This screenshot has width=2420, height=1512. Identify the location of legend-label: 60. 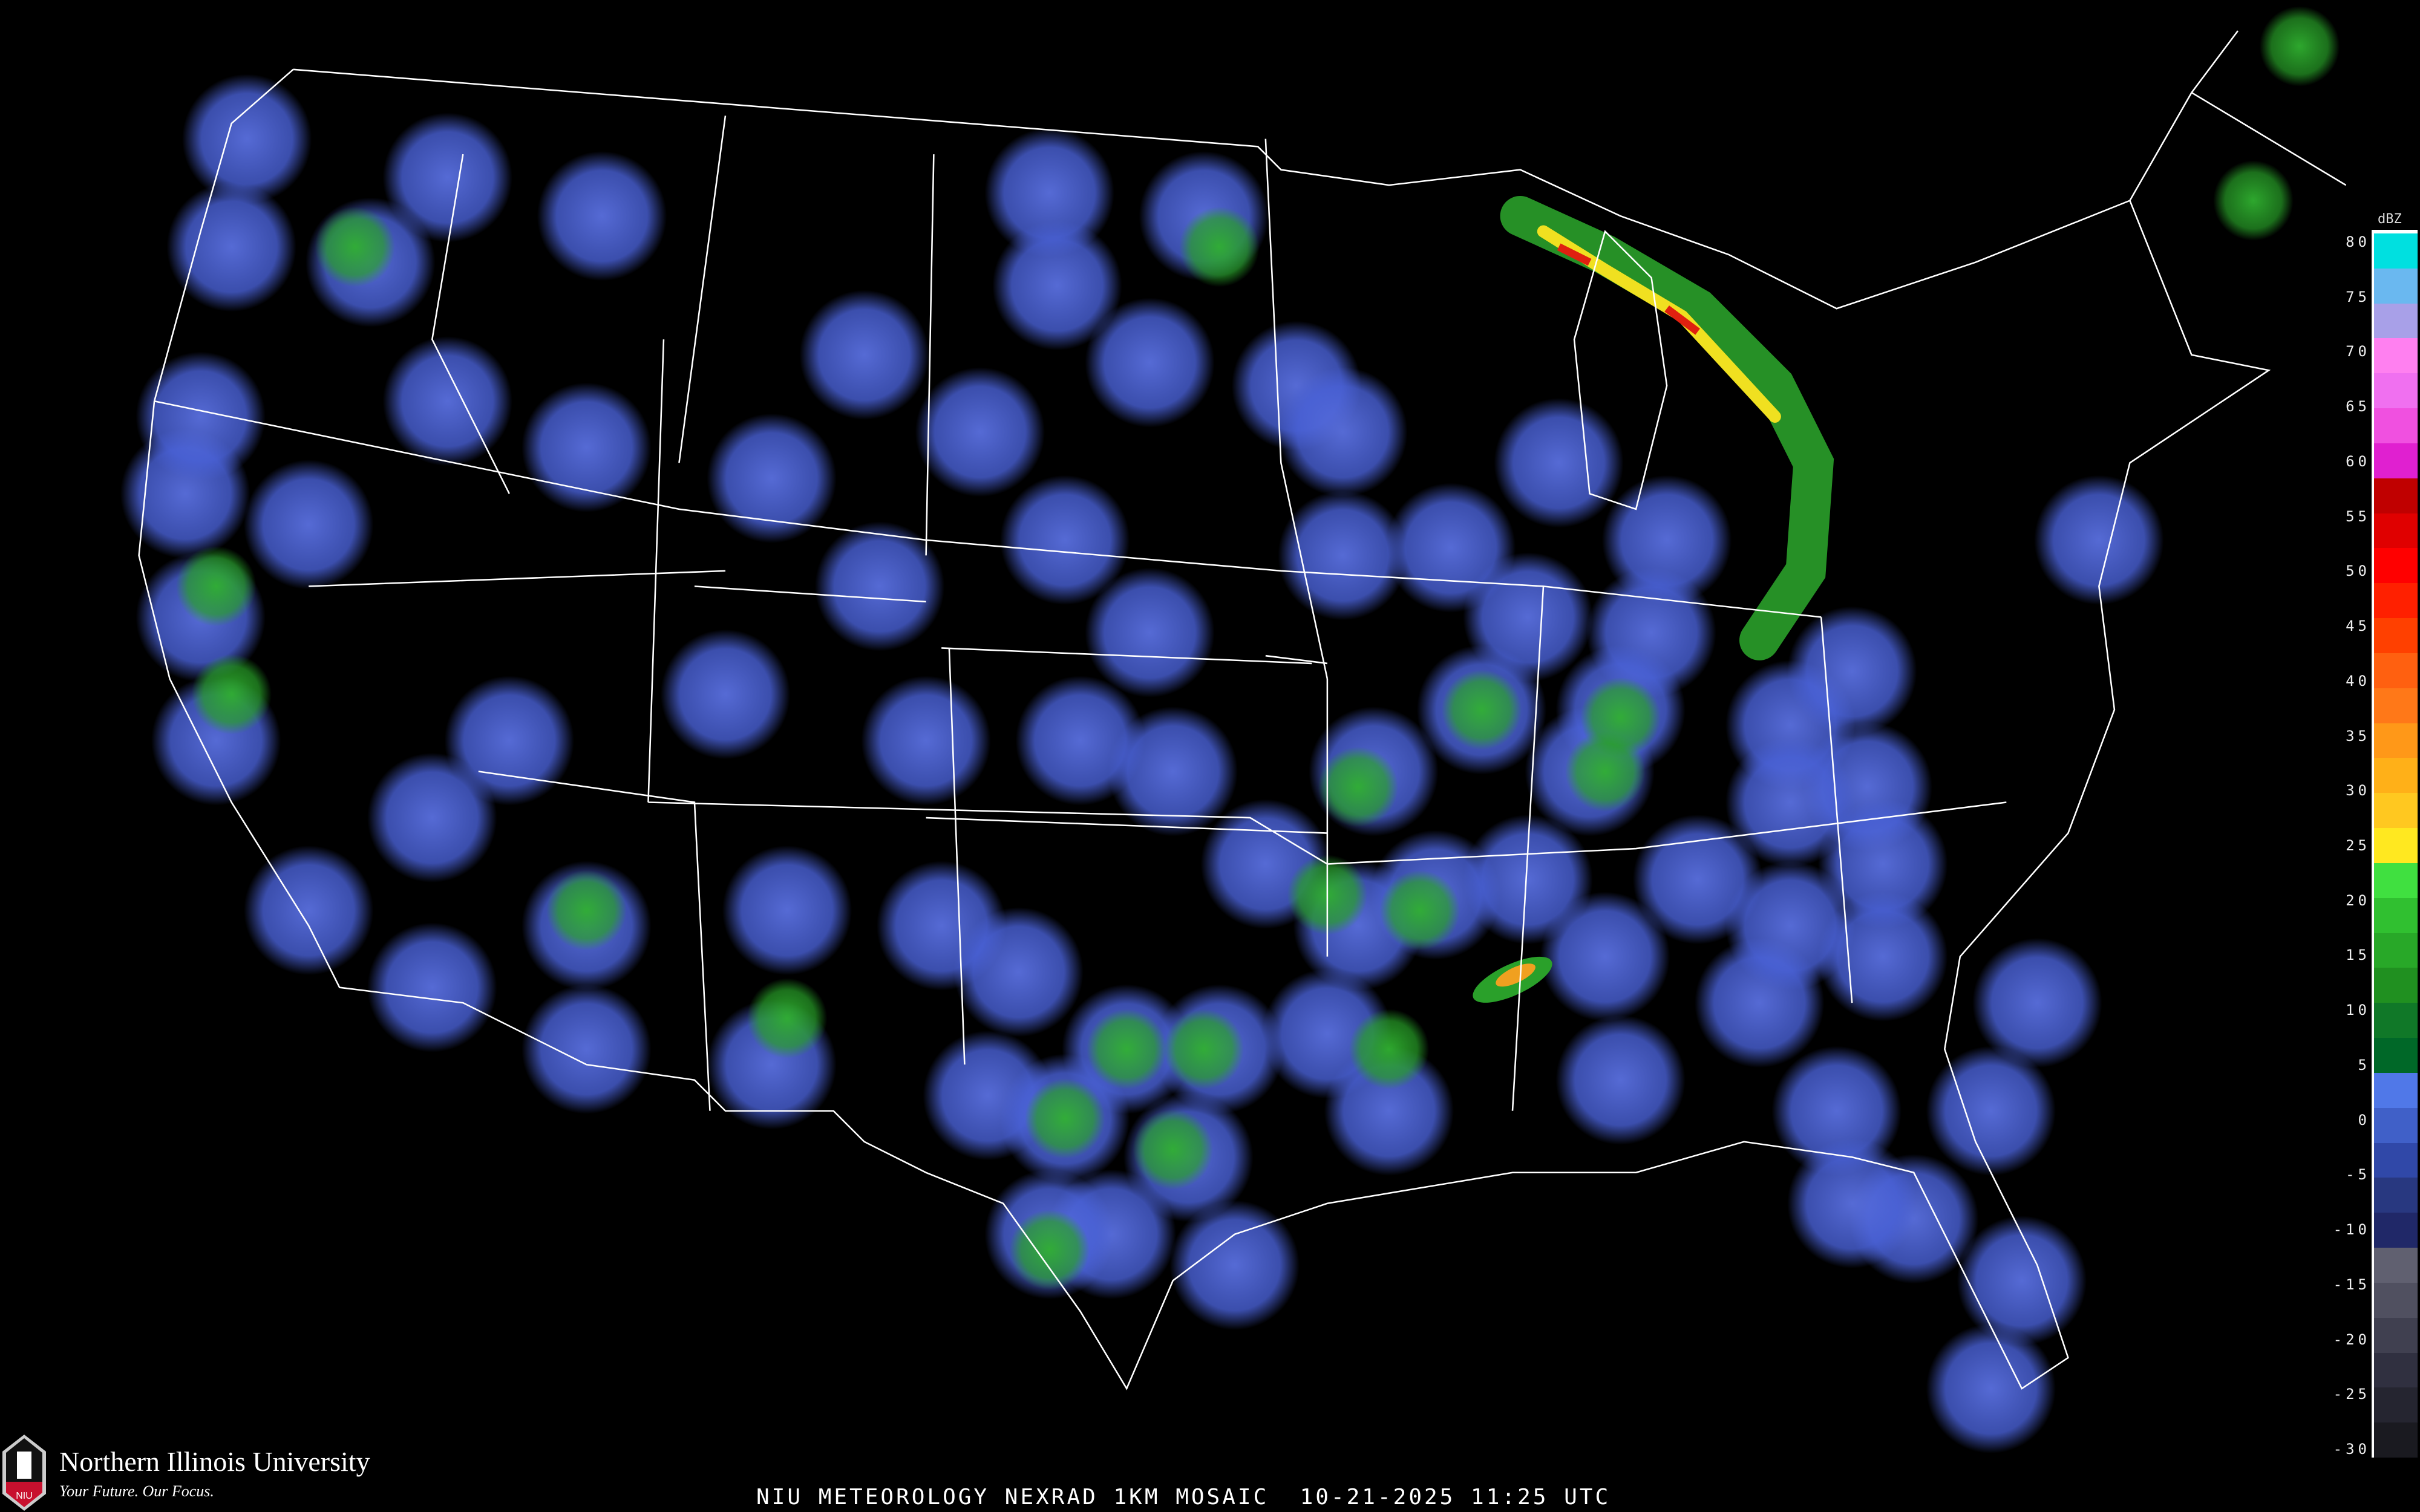
(2358, 461).